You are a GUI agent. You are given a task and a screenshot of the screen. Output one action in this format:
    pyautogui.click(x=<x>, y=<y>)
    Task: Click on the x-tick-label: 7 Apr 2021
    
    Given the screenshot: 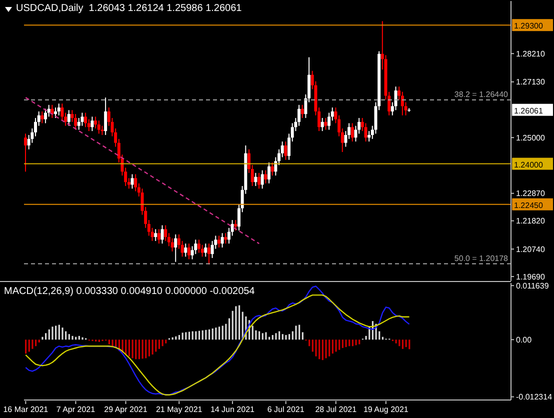 What is the action you would take?
    pyautogui.click(x=76, y=409)
    